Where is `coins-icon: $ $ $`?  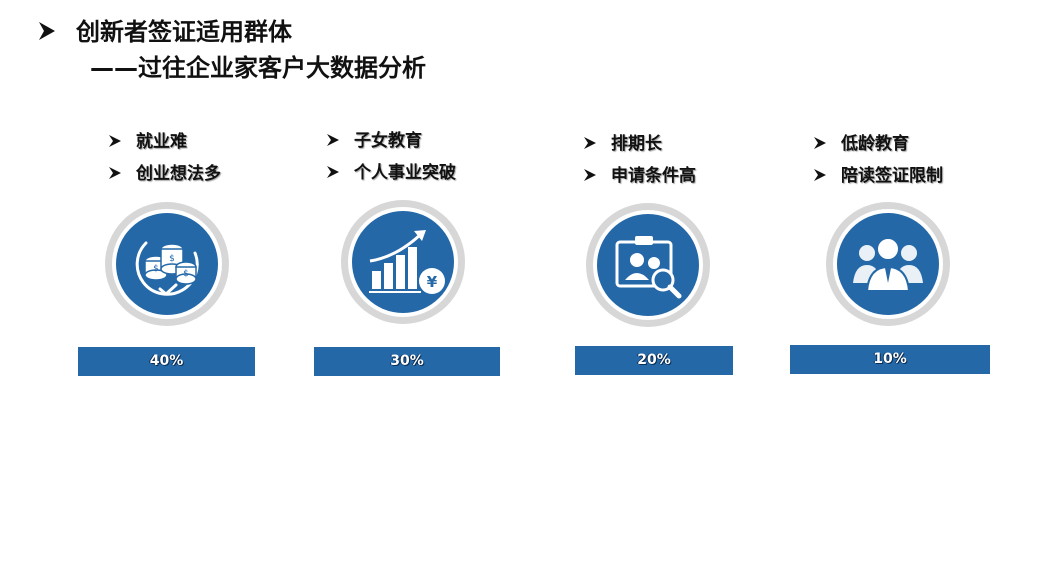
coins-icon: $ $ $ is located at coordinates (167, 268).